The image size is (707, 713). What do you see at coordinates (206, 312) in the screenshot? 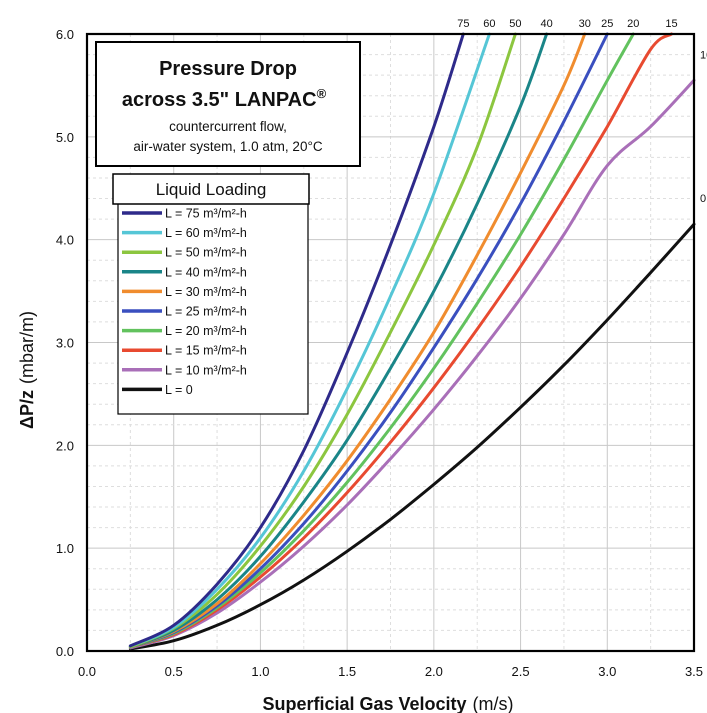
I see `legend-entry-label: L = 25 m³/m²-h` at bounding box center [206, 312].